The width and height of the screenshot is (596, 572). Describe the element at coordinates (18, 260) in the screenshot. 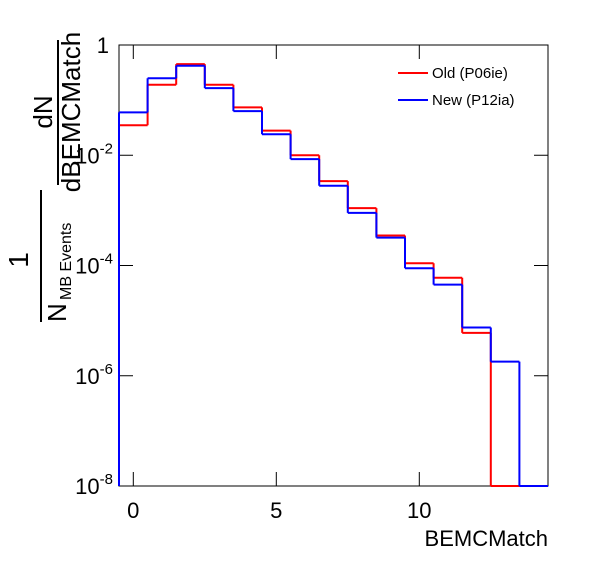

I see `y-label-part: 1` at that location.